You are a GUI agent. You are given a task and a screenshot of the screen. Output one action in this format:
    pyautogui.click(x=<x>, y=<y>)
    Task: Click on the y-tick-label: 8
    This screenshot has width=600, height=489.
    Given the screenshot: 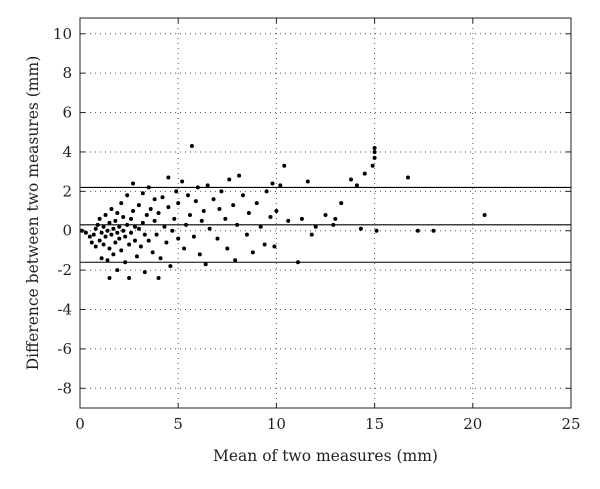 What is the action you would take?
    pyautogui.click(x=67, y=73)
    